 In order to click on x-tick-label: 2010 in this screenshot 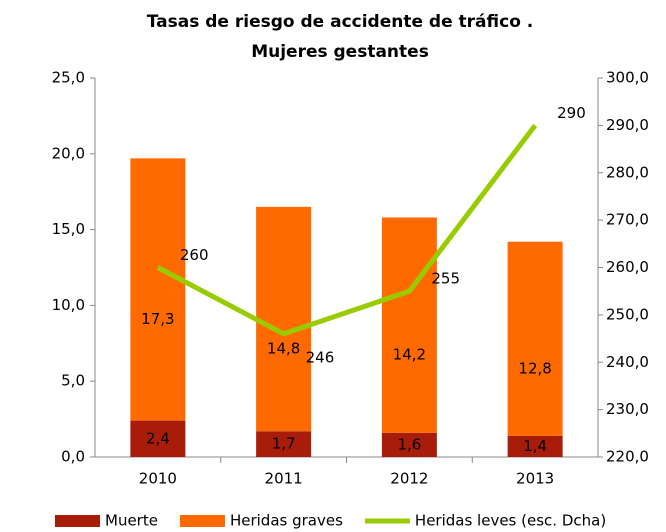, I will do `click(158, 479)`.